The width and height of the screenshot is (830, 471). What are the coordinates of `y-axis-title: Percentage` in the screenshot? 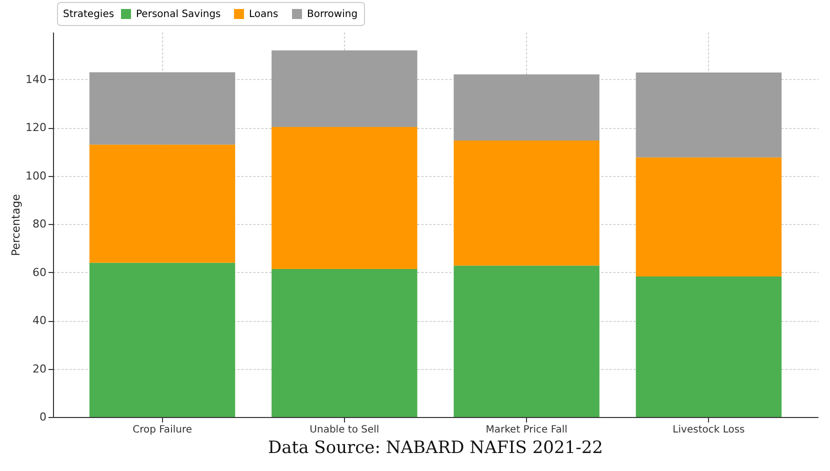 It's located at (16, 225).